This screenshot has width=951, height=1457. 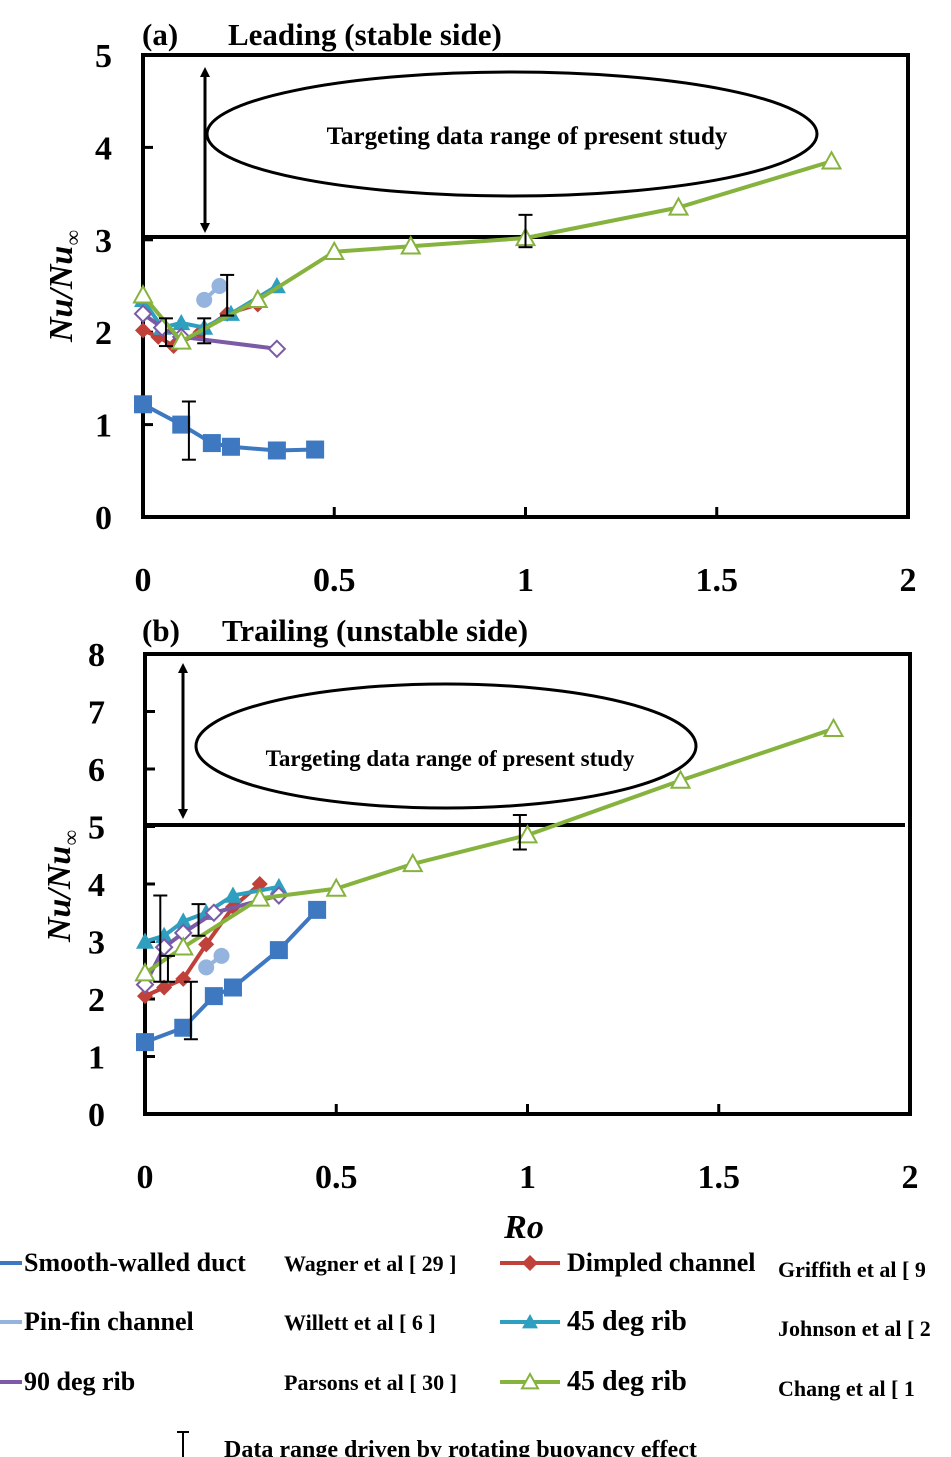 What do you see at coordinates (143, 314) in the screenshot?
I see `panel-a-point-rib90` at bounding box center [143, 314].